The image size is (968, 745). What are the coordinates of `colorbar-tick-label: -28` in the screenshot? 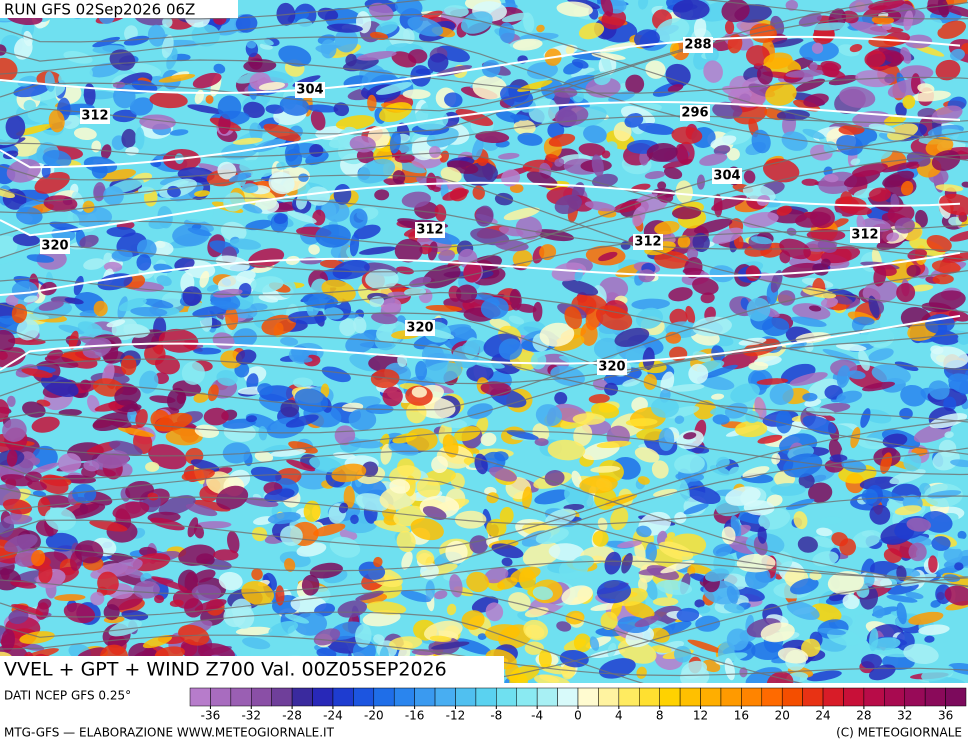 It's located at (292, 716).